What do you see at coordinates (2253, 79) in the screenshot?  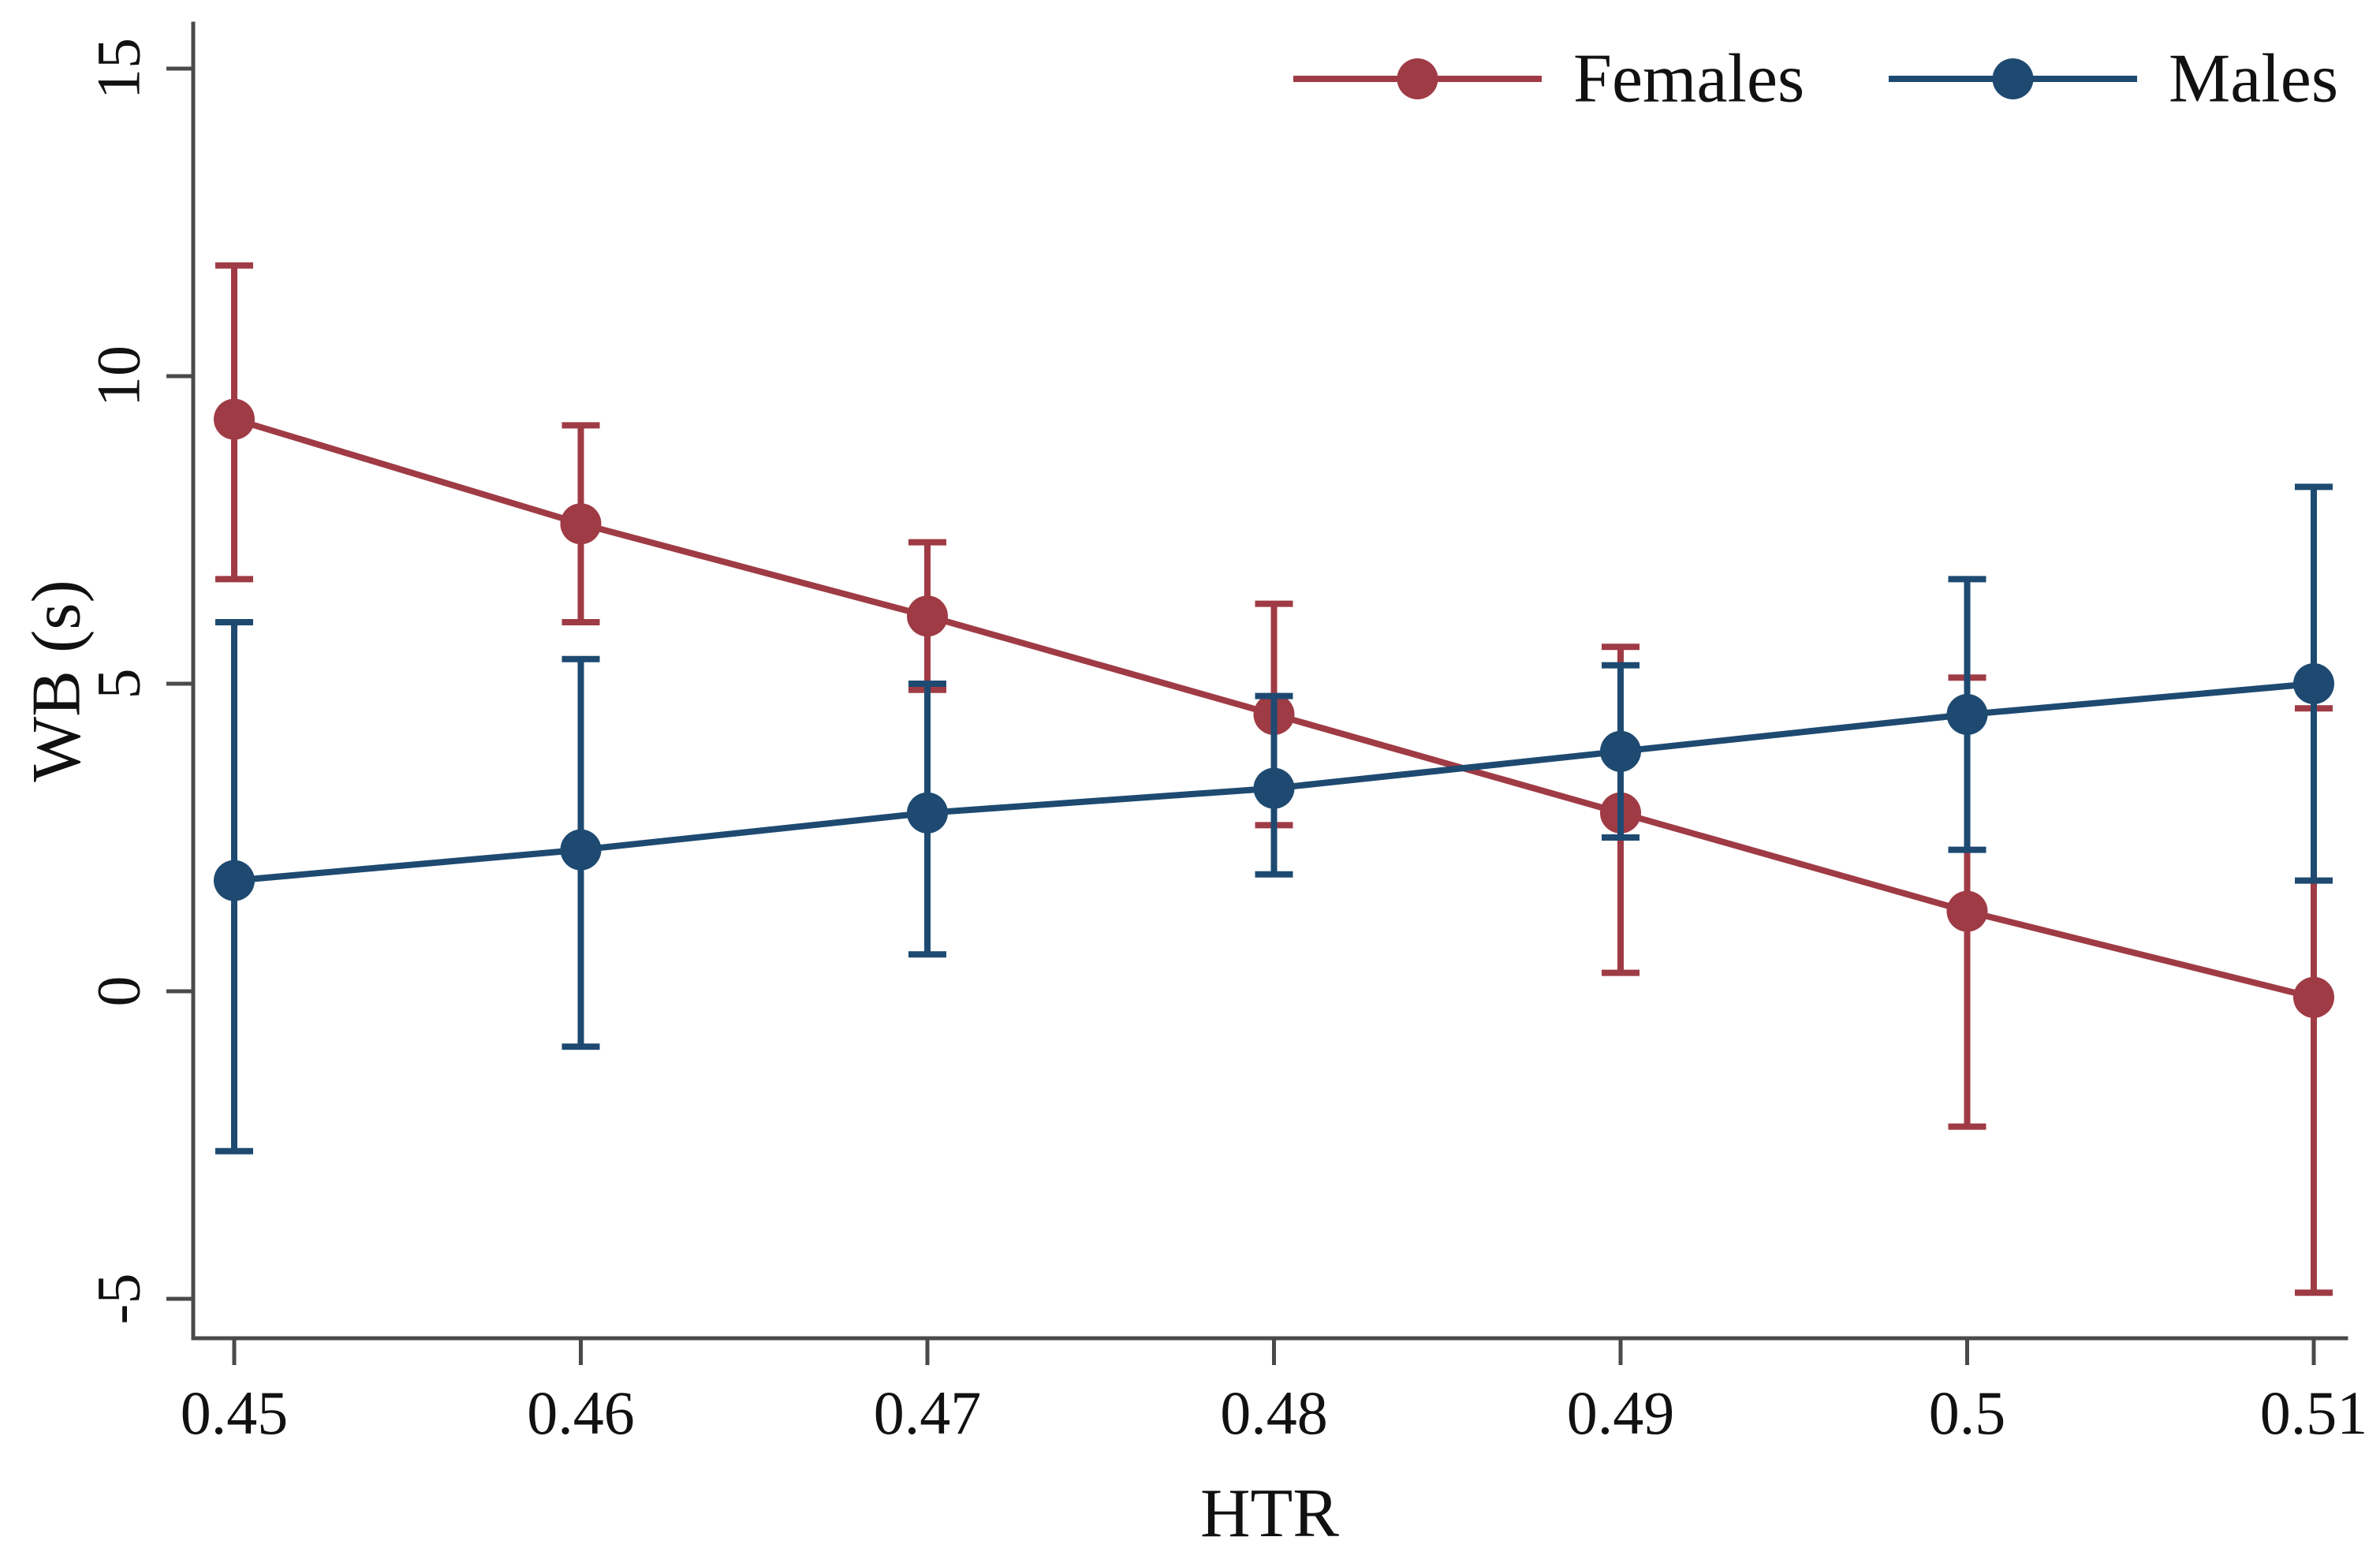 I see `legend-label: Males` at bounding box center [2253, 79].